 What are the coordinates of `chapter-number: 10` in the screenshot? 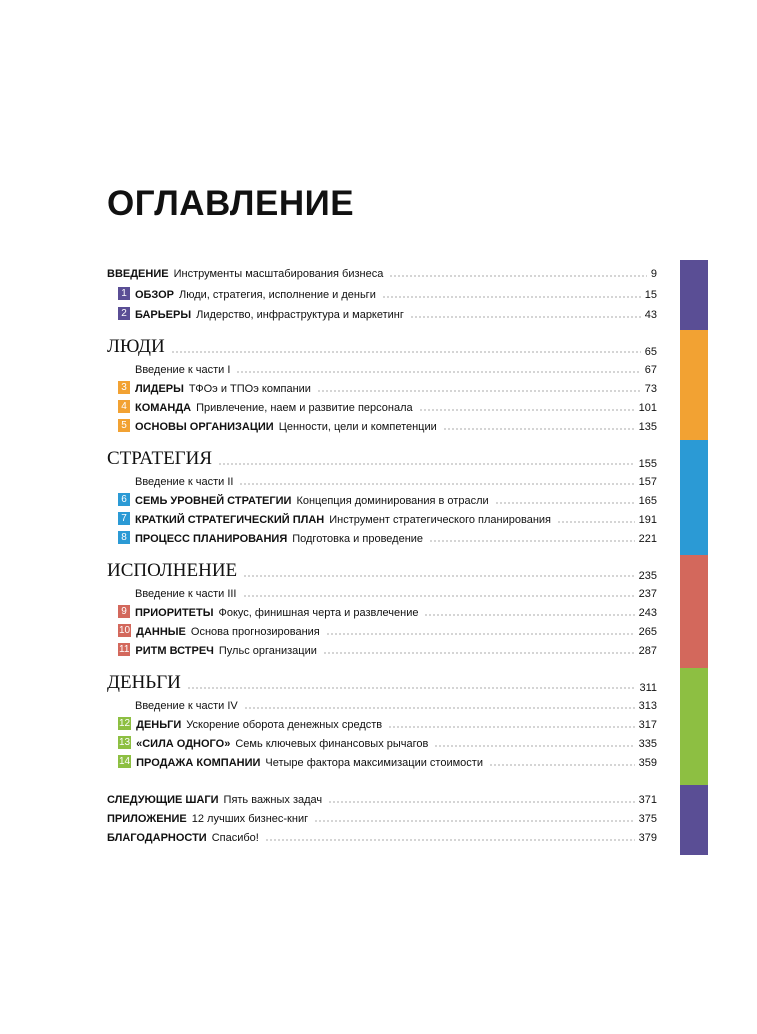 It's located at (125, 630).